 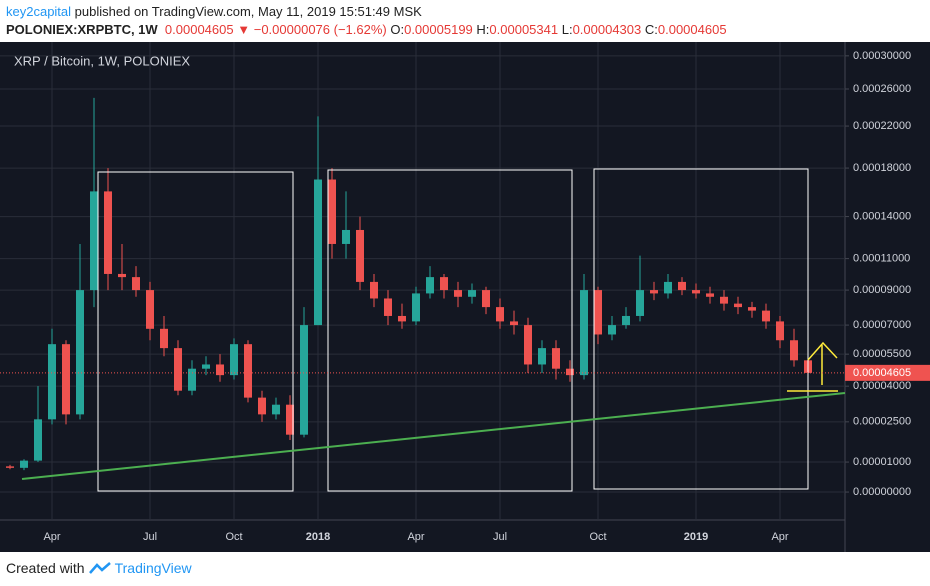 What do you see at coordinates (882, 422) in the screenshot?
I see `y-tick-label: 0.00002500` at bounding box center [882, 422].